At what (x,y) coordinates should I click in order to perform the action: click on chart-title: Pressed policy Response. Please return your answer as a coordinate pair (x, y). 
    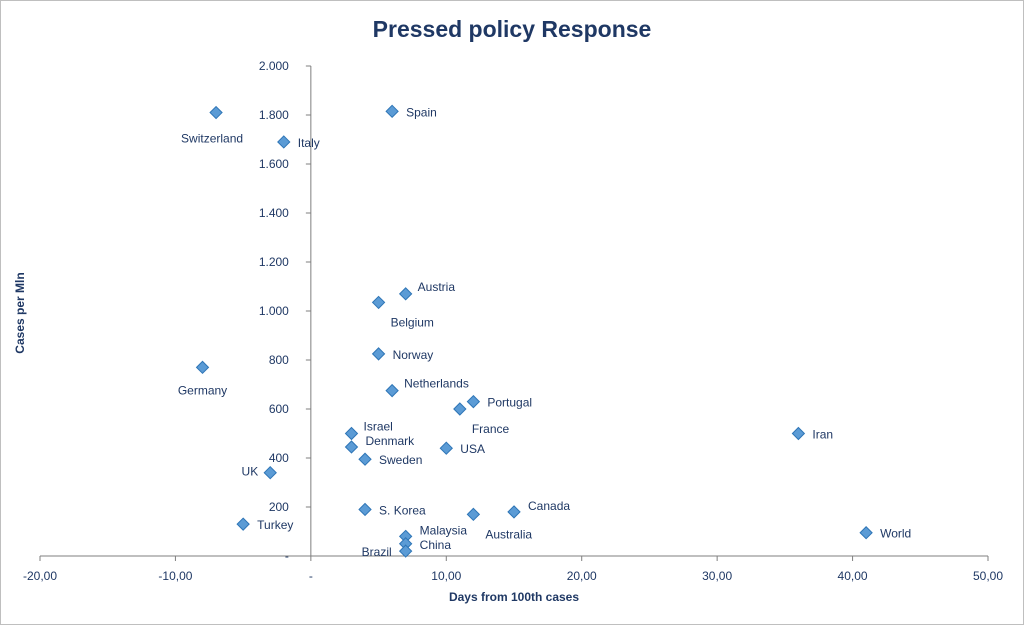
    Looking at the image, I should click on (512, 29).